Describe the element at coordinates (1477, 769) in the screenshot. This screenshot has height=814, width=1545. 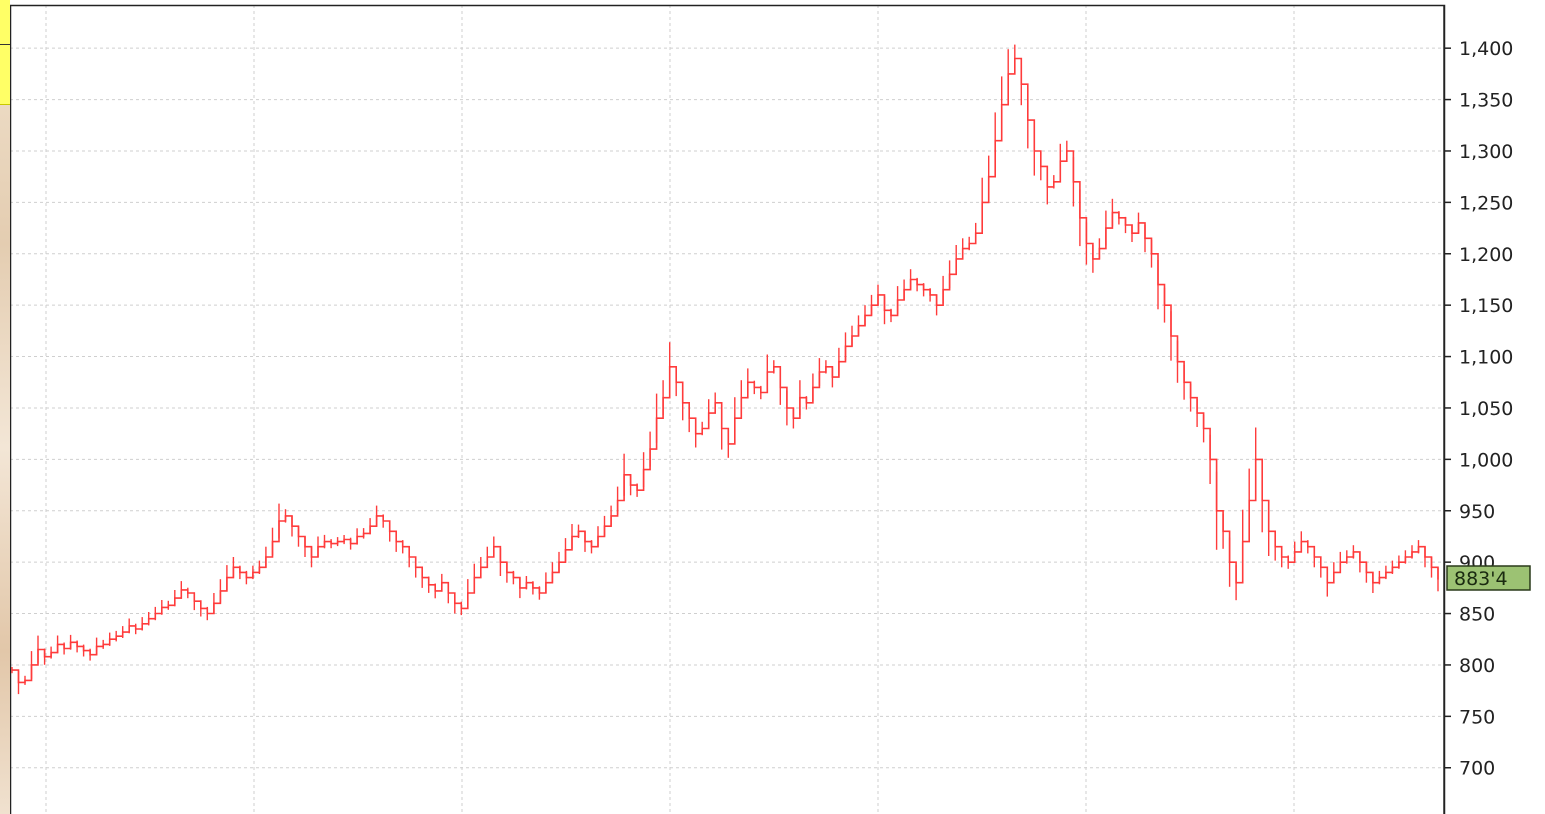
I see `y-tick-label: 700` at that location.